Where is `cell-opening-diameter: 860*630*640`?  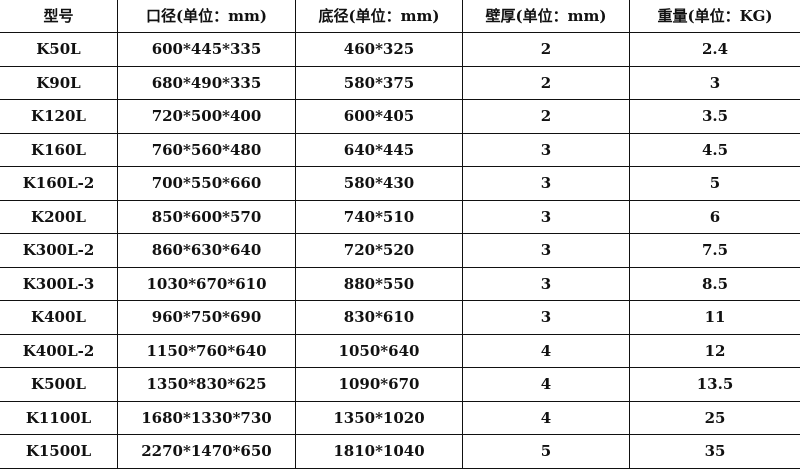 cell-opening-diameter: 860*630*640 is located at coordinates (206, 250).